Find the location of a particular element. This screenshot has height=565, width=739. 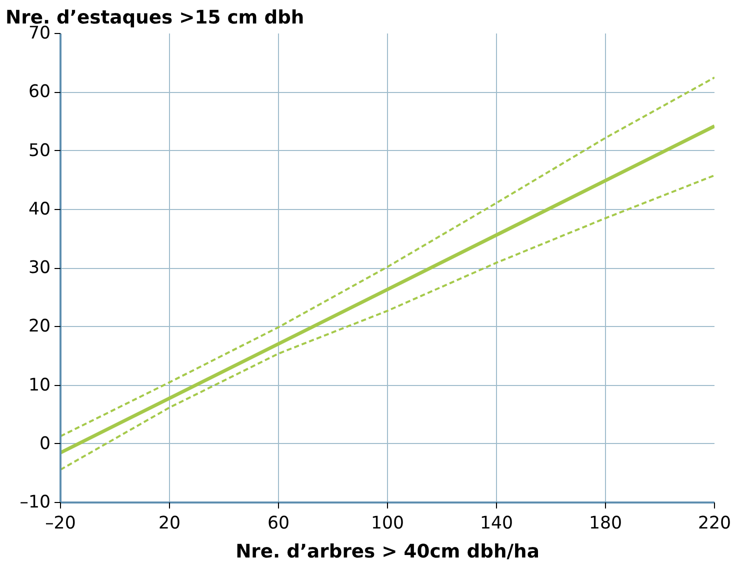

x-tick-label: 220 is located at coordinates (715, 524).